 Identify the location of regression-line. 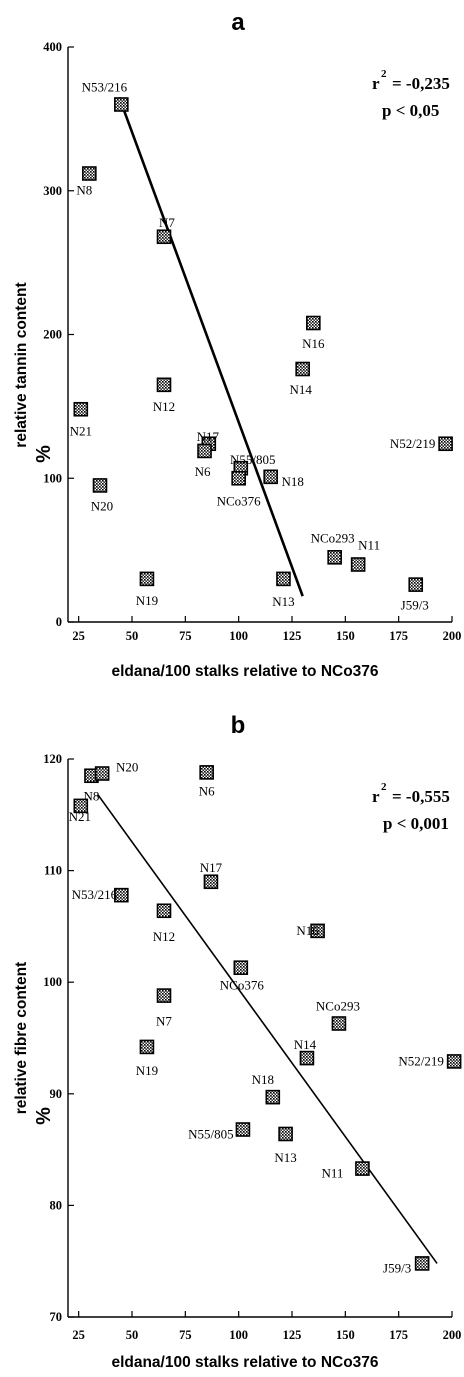
(210, 346).